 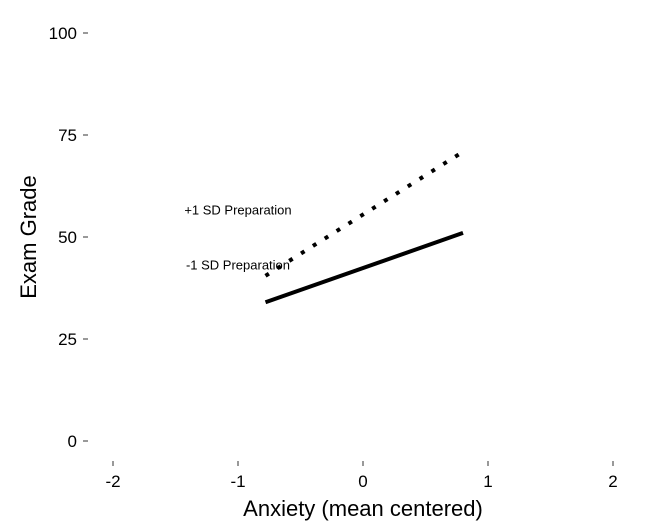 I want to click on y-tick-label: 50, so click(x=67, y=237).